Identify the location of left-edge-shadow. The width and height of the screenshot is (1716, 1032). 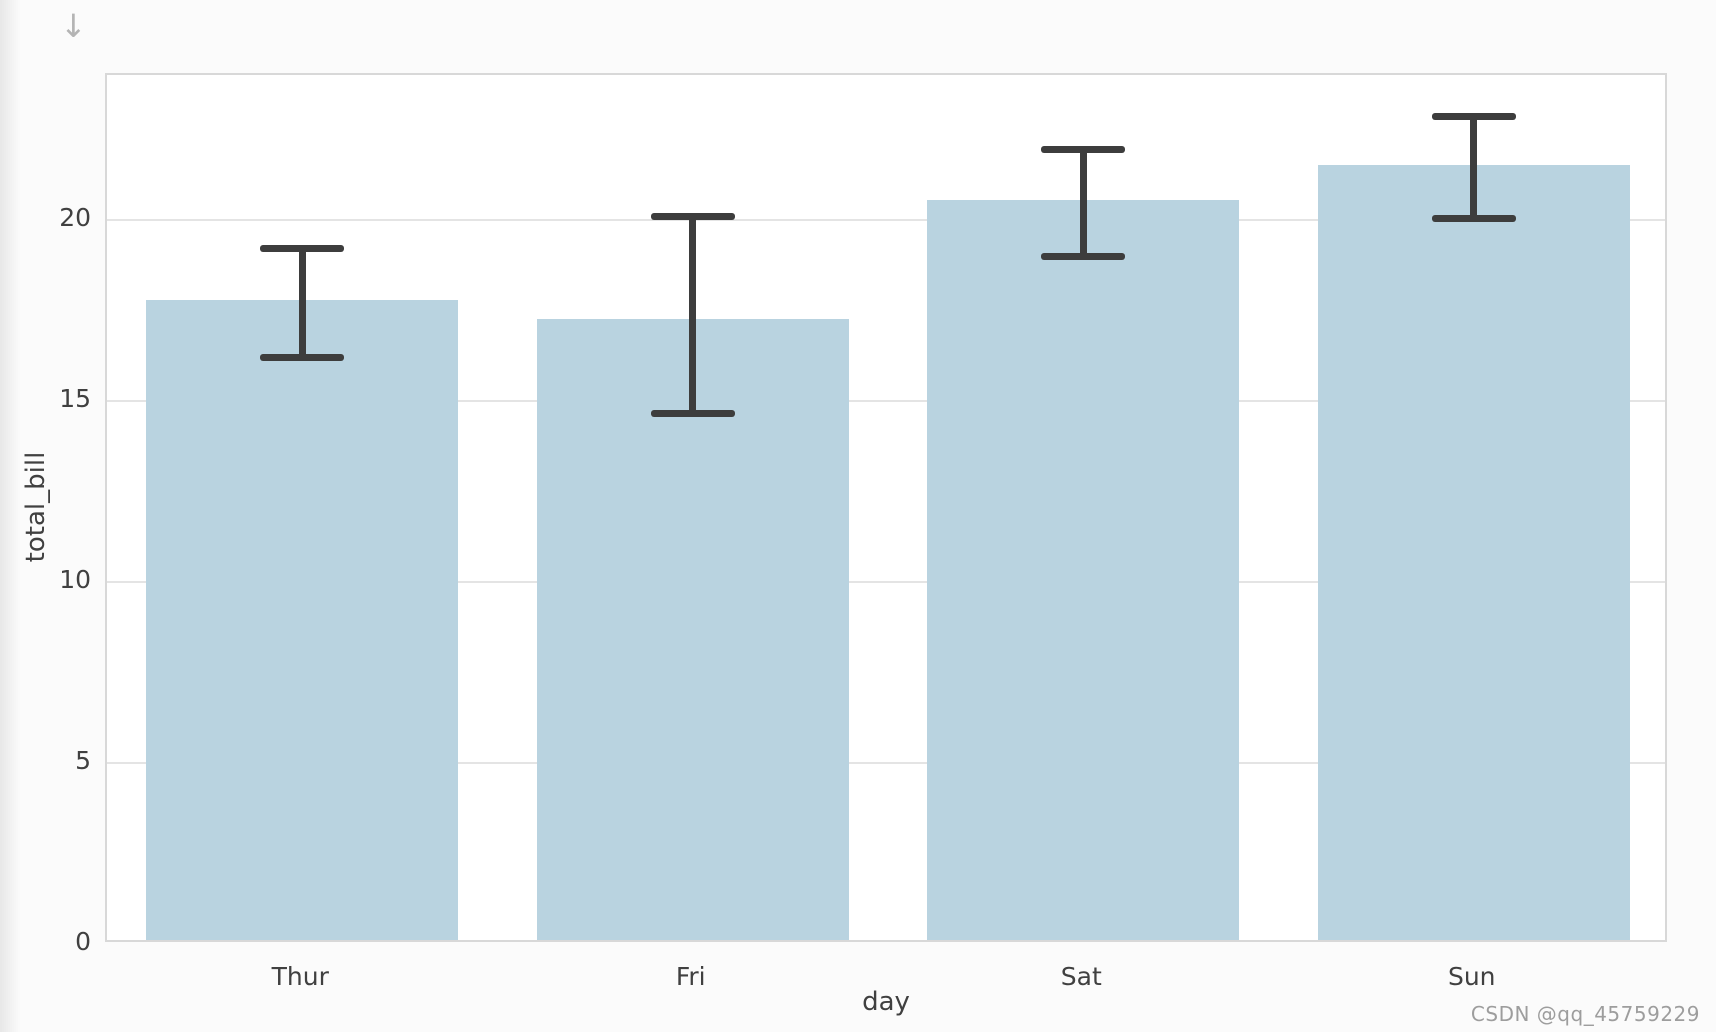
(10, 516).